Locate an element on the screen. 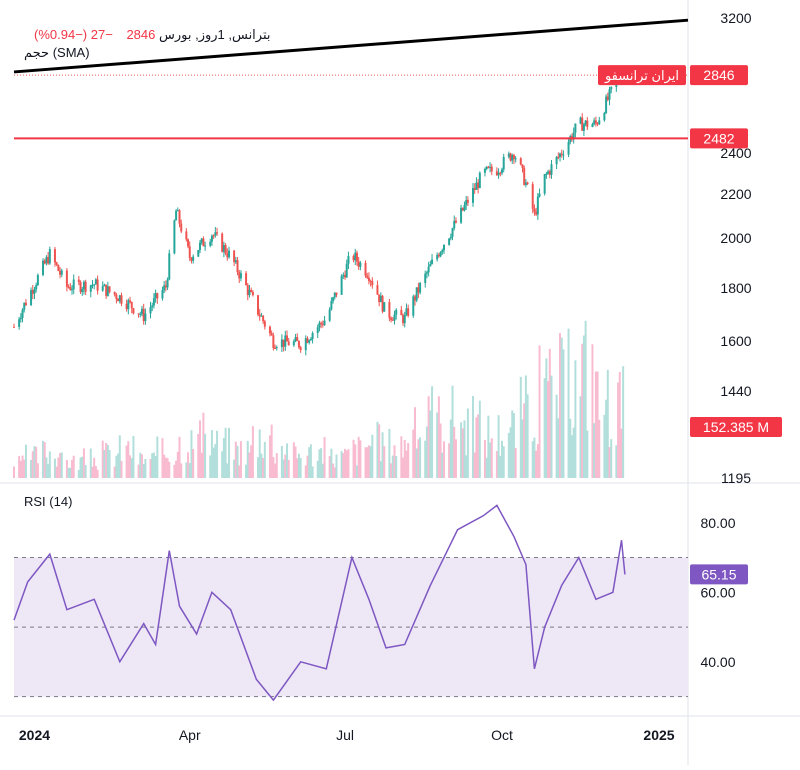 The width and height of the screenshot is (800, 770). trend-line is located at coordinates (351, 46).